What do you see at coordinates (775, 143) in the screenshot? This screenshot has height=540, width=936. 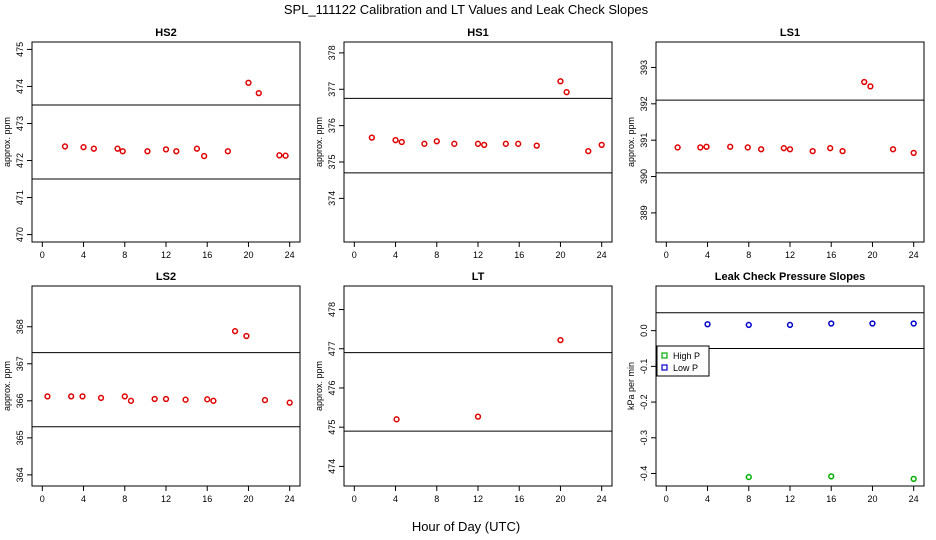 I see `panel-3: LS1 0 4 8 12 16 20 24 389 390 391 392 393 approx. ppm` at bounding box center [775, 143].